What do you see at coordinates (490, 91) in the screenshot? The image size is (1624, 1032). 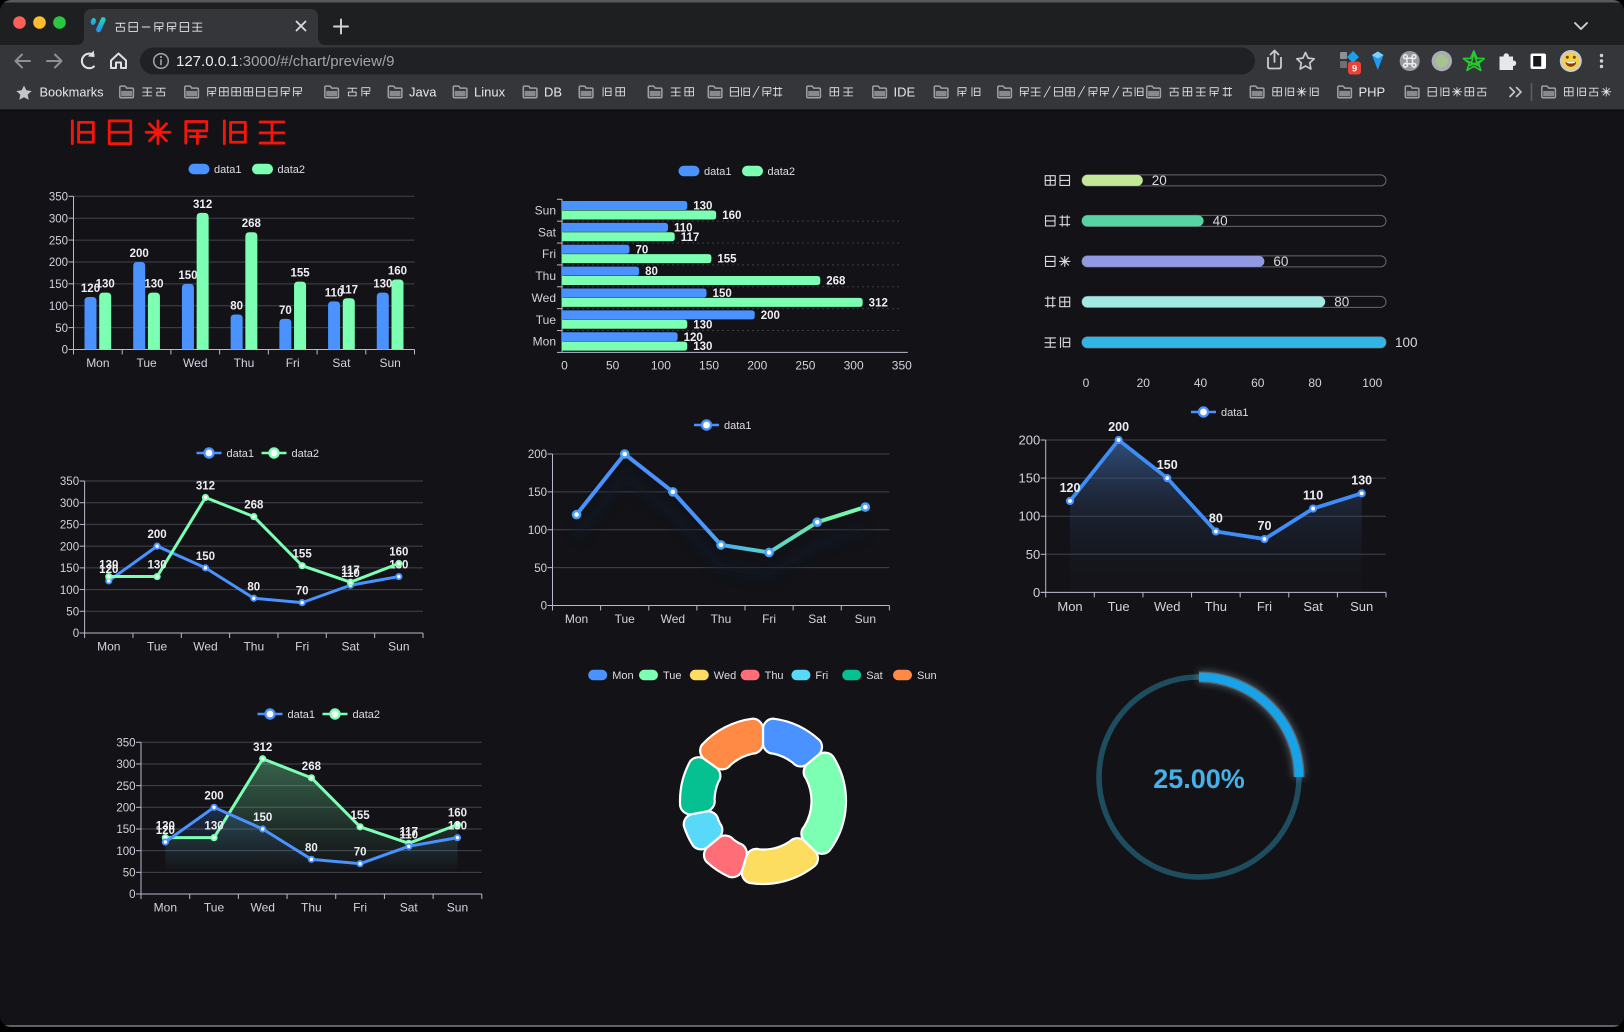 I see `svg-text: Linux` at bounding box center [490, 91].